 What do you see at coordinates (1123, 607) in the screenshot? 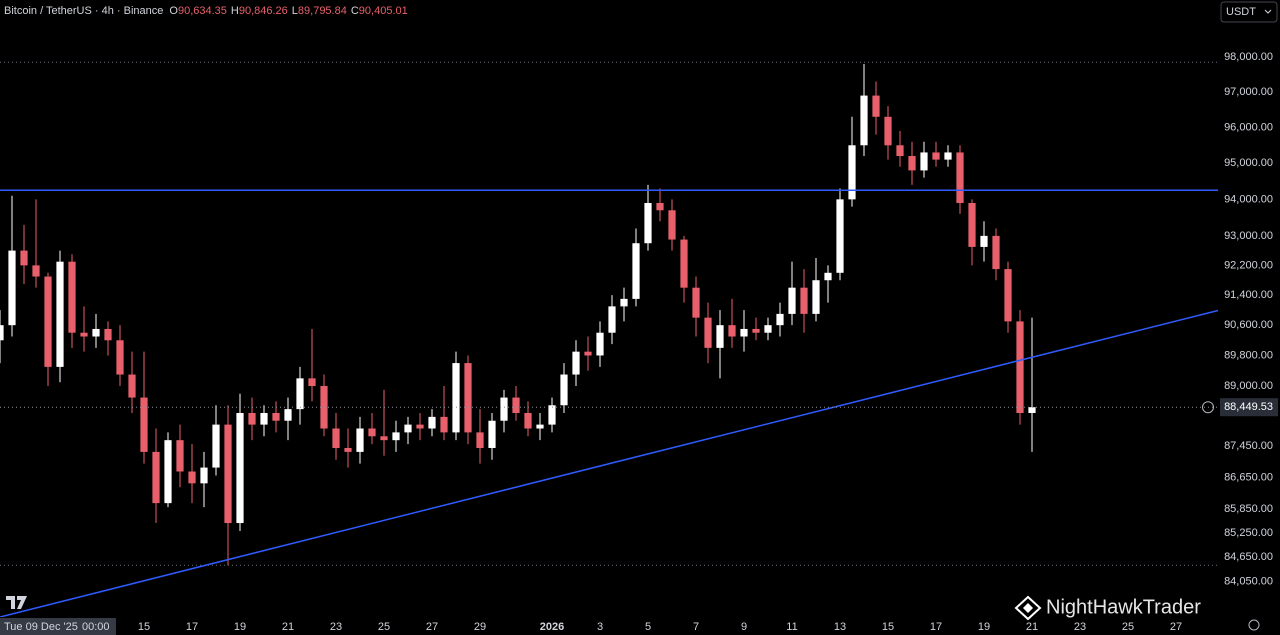
I see `watermark: NightHawkTrader` at bounding box center [1123, 607].